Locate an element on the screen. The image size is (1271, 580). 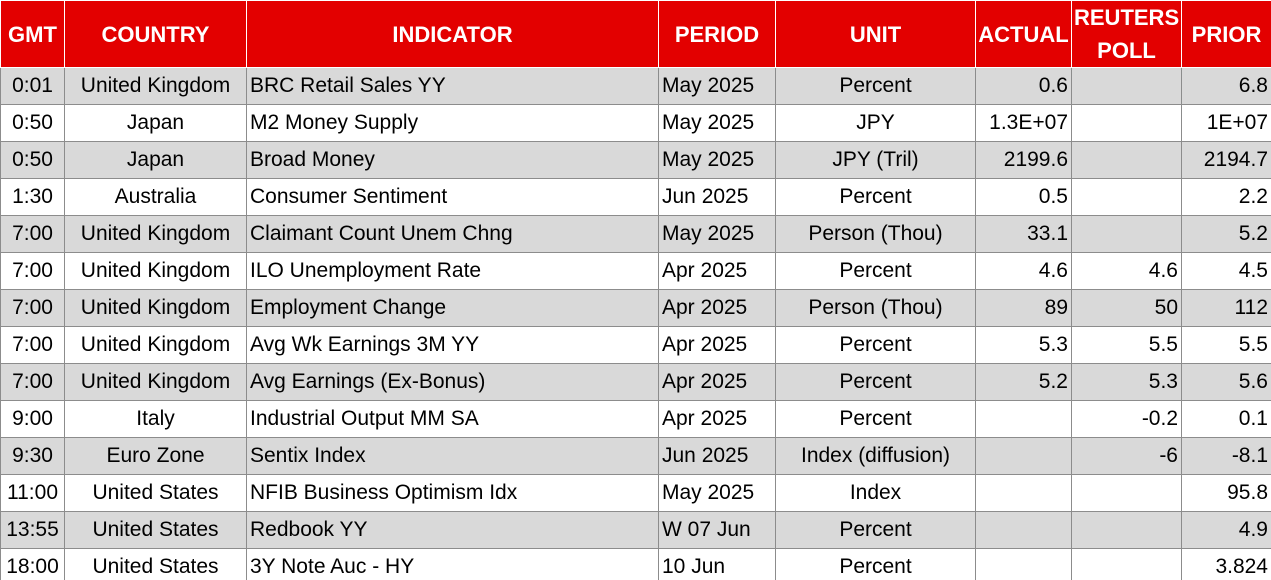
table-cell: 50 is located at coordinates (1126, 308).